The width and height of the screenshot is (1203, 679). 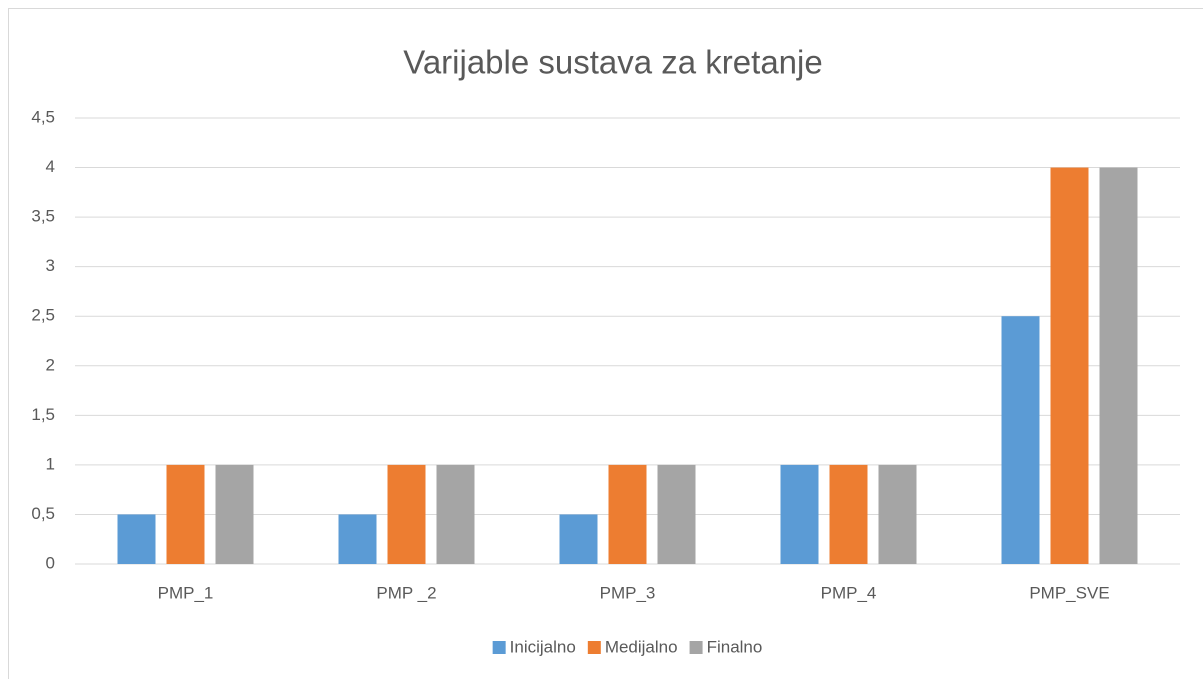 What do you see at coordinates (628, 592) in the screenshot?
I see `x-tick-label: PMP_3` at bounding box center [628, 592].